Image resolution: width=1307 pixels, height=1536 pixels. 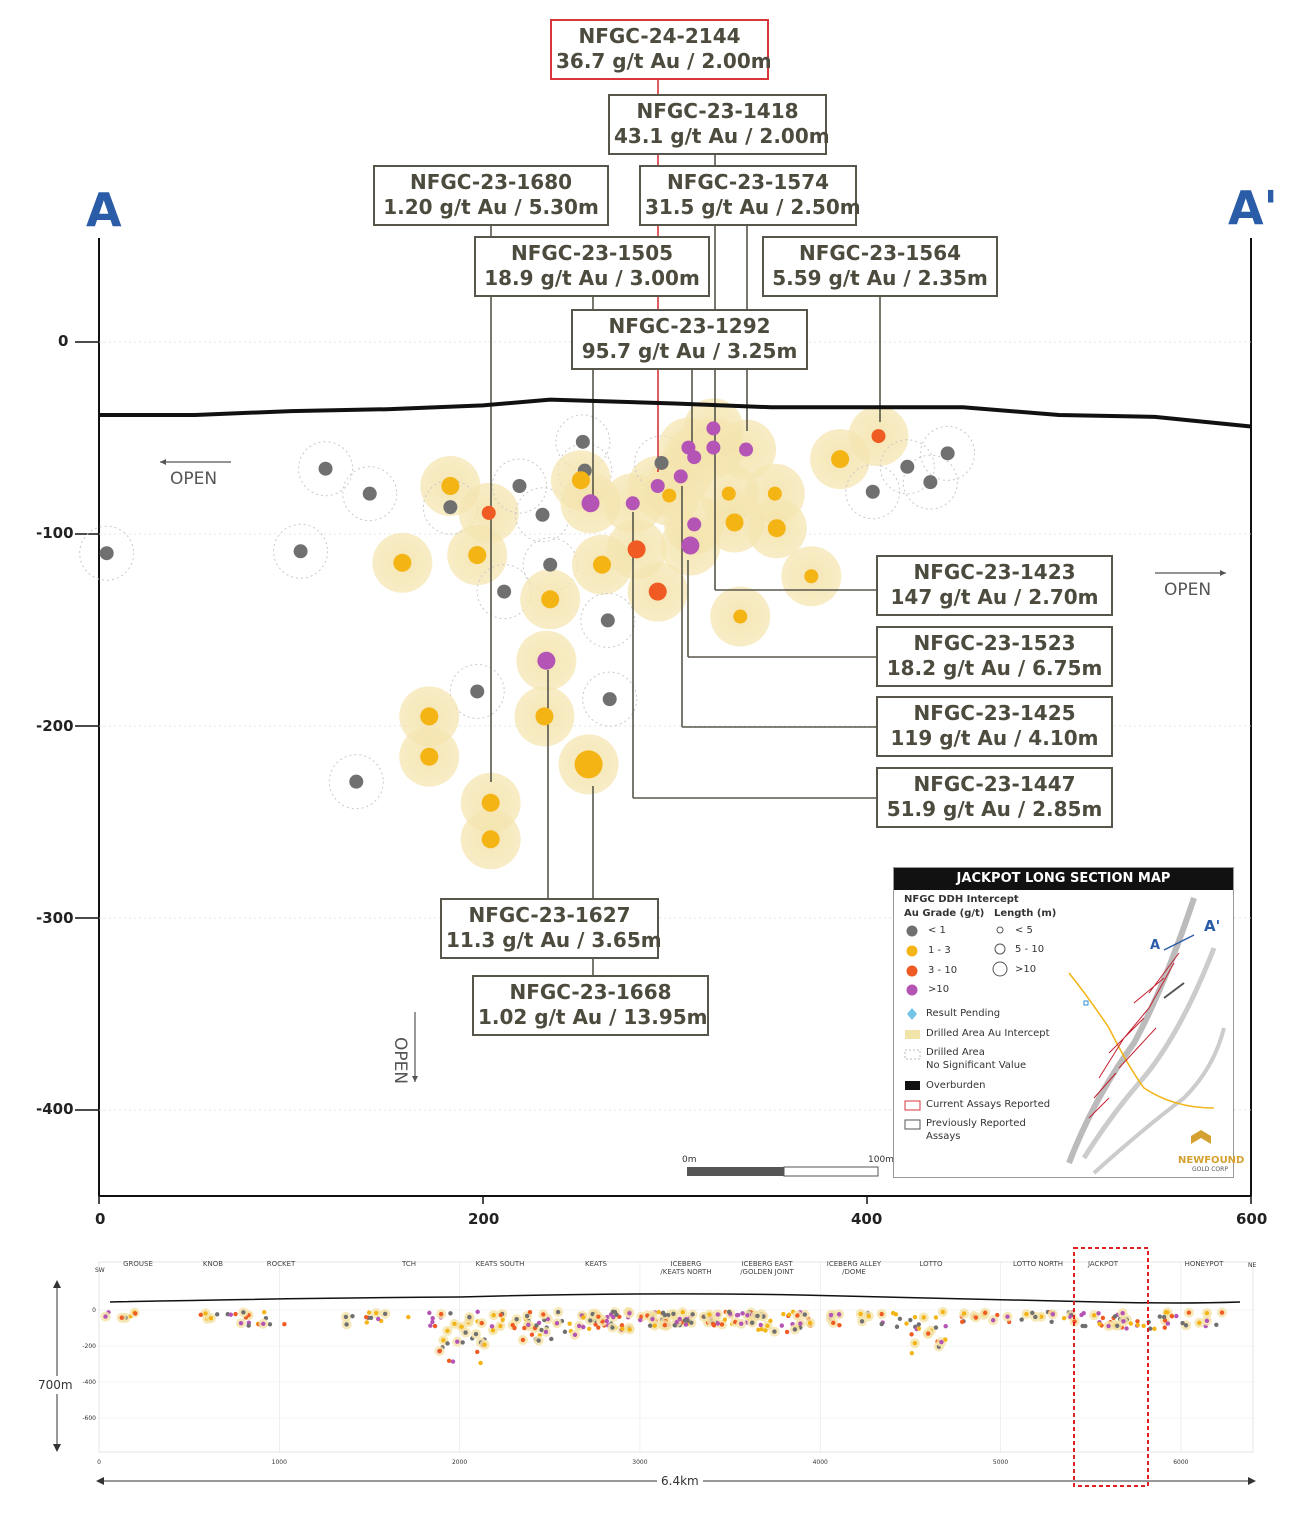 I want to click on previous-assays-swatch, so click(x=912, y=1124).